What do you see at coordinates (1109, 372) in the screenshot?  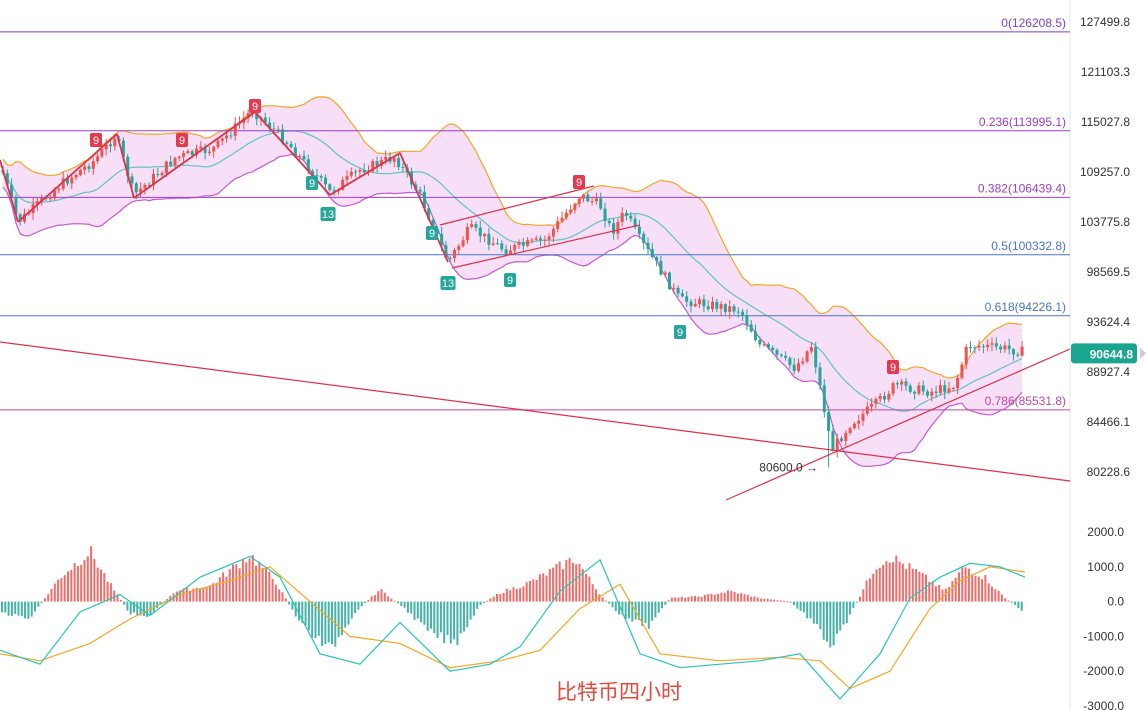 I see `price-axis-tick: 88927.4` at bounding box center [1109, 372].